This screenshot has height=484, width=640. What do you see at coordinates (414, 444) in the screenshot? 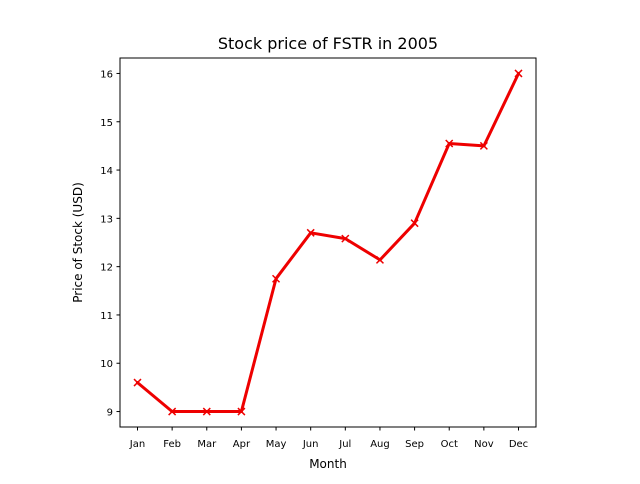
I see `x-tick-label: Sep` at bounding box center [414, 444].